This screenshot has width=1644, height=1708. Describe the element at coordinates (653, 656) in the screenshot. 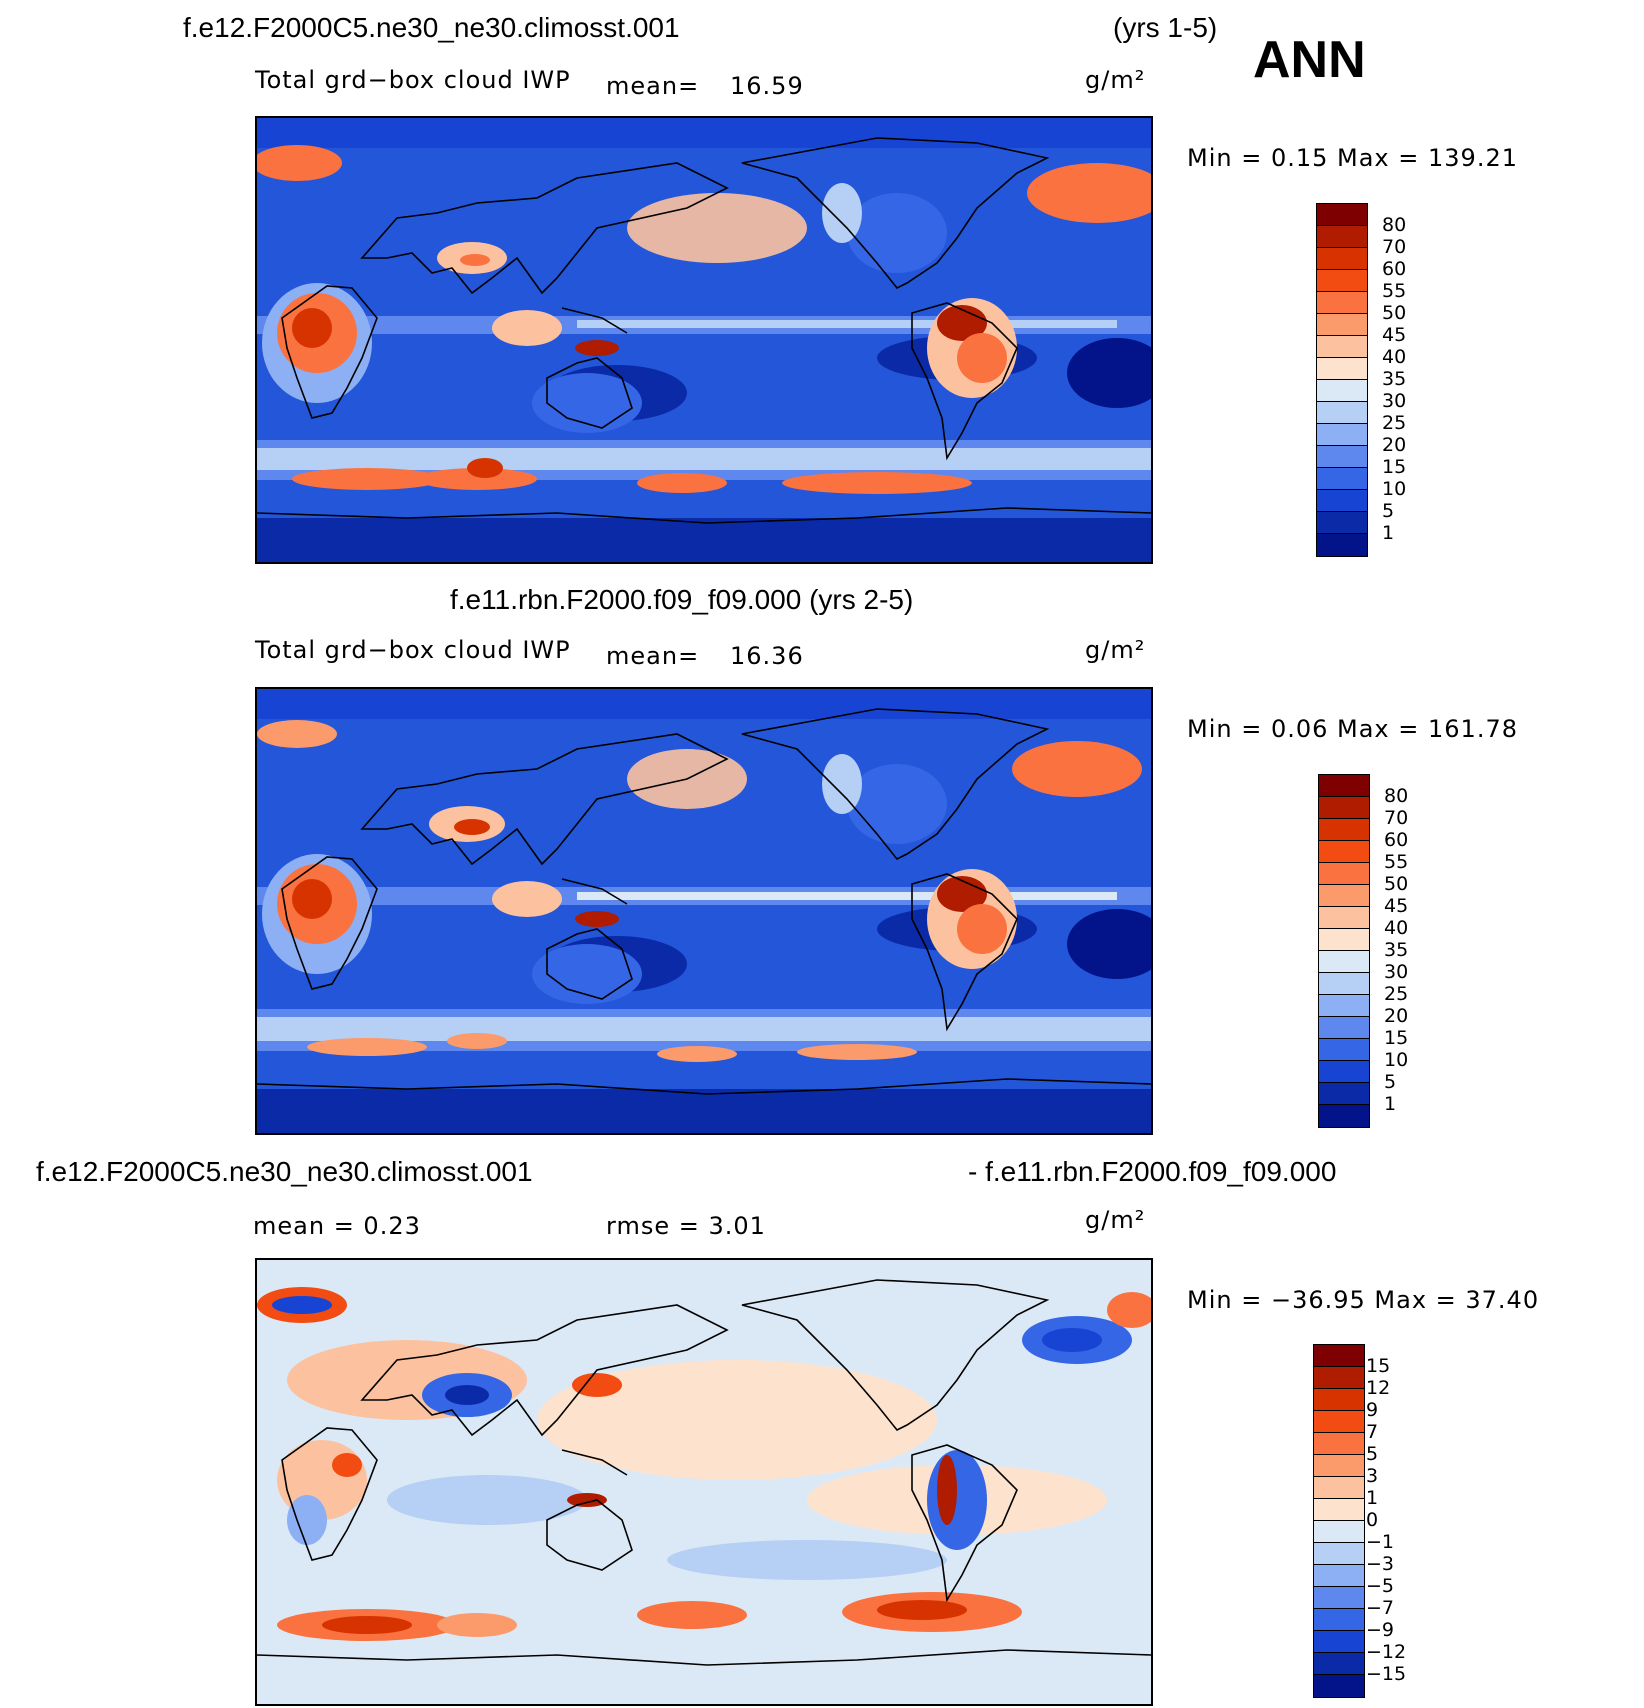

I see `panel2-mean-label: mean=` at that location.